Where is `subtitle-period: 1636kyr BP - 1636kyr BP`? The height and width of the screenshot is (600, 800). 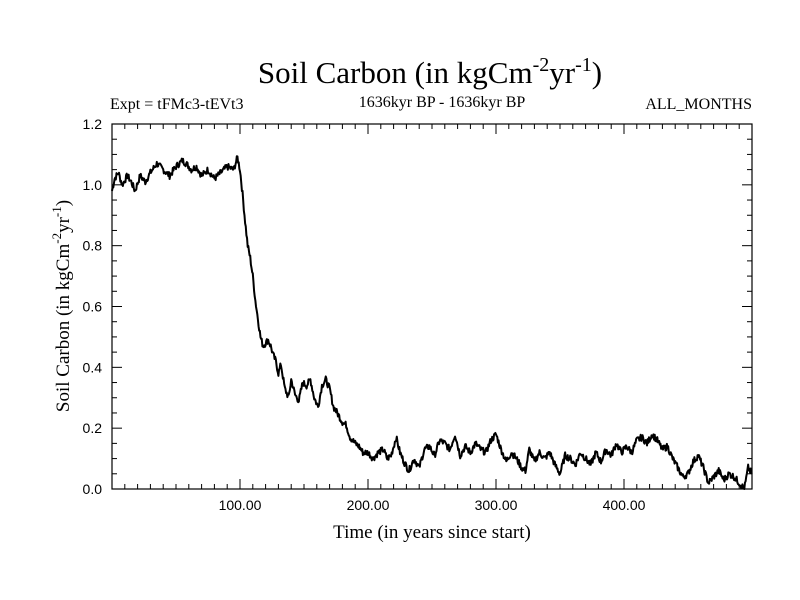 subtitle-period: 1636kyr BP - 1636kyr BP is located at coordinates (442, 102).